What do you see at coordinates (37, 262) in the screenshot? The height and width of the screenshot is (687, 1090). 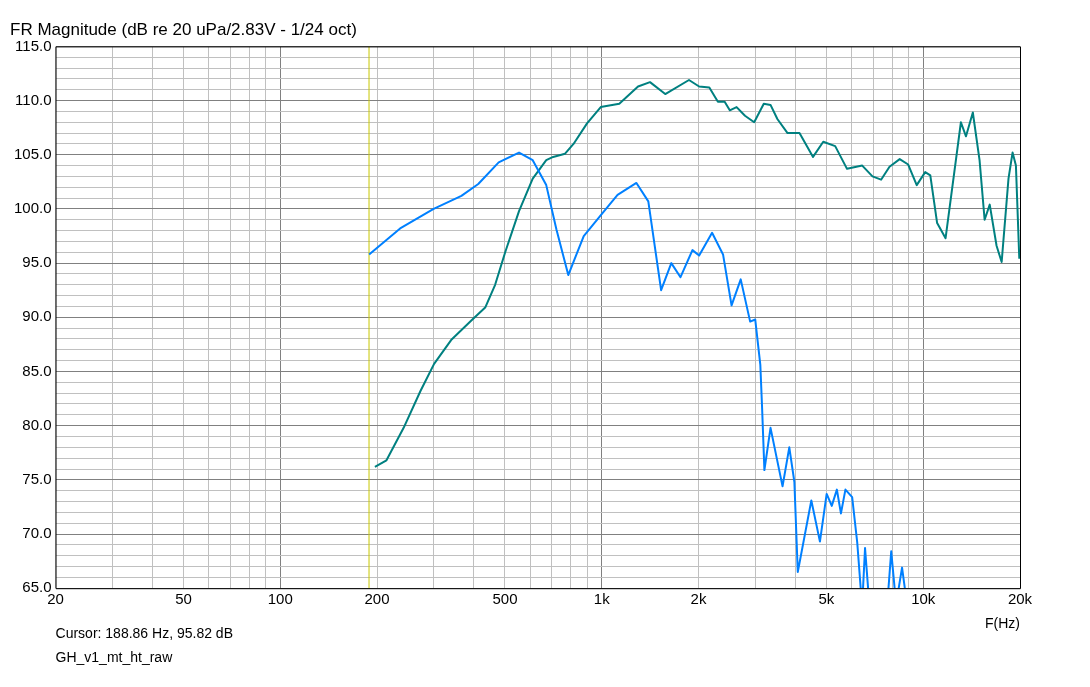 I see `y-tick-label: 95.0` at bounding box center [37, 262].